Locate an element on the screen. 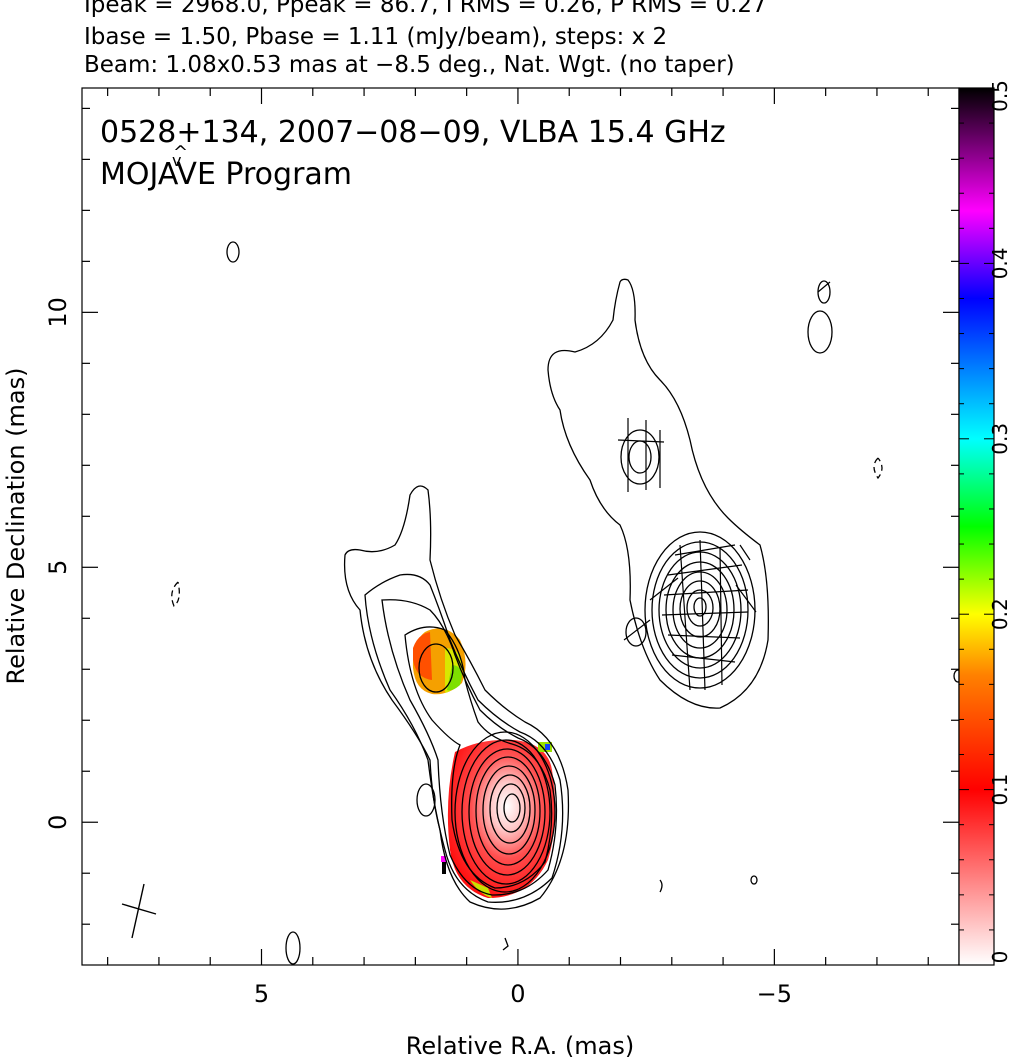 Image resolution: width=1021 pixels, height=1060 pixels. colorbar-ticks: 0 0.1 0.2 0.3 0.4 0.5 is located at coordinates (985, 523).